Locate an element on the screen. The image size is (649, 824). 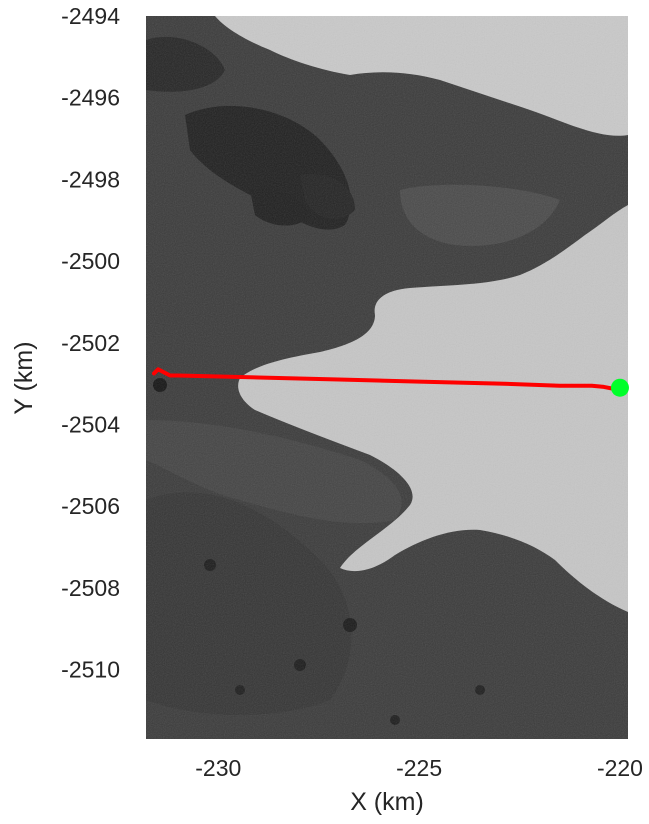
flowline-series is located at coordinates (387, 379).